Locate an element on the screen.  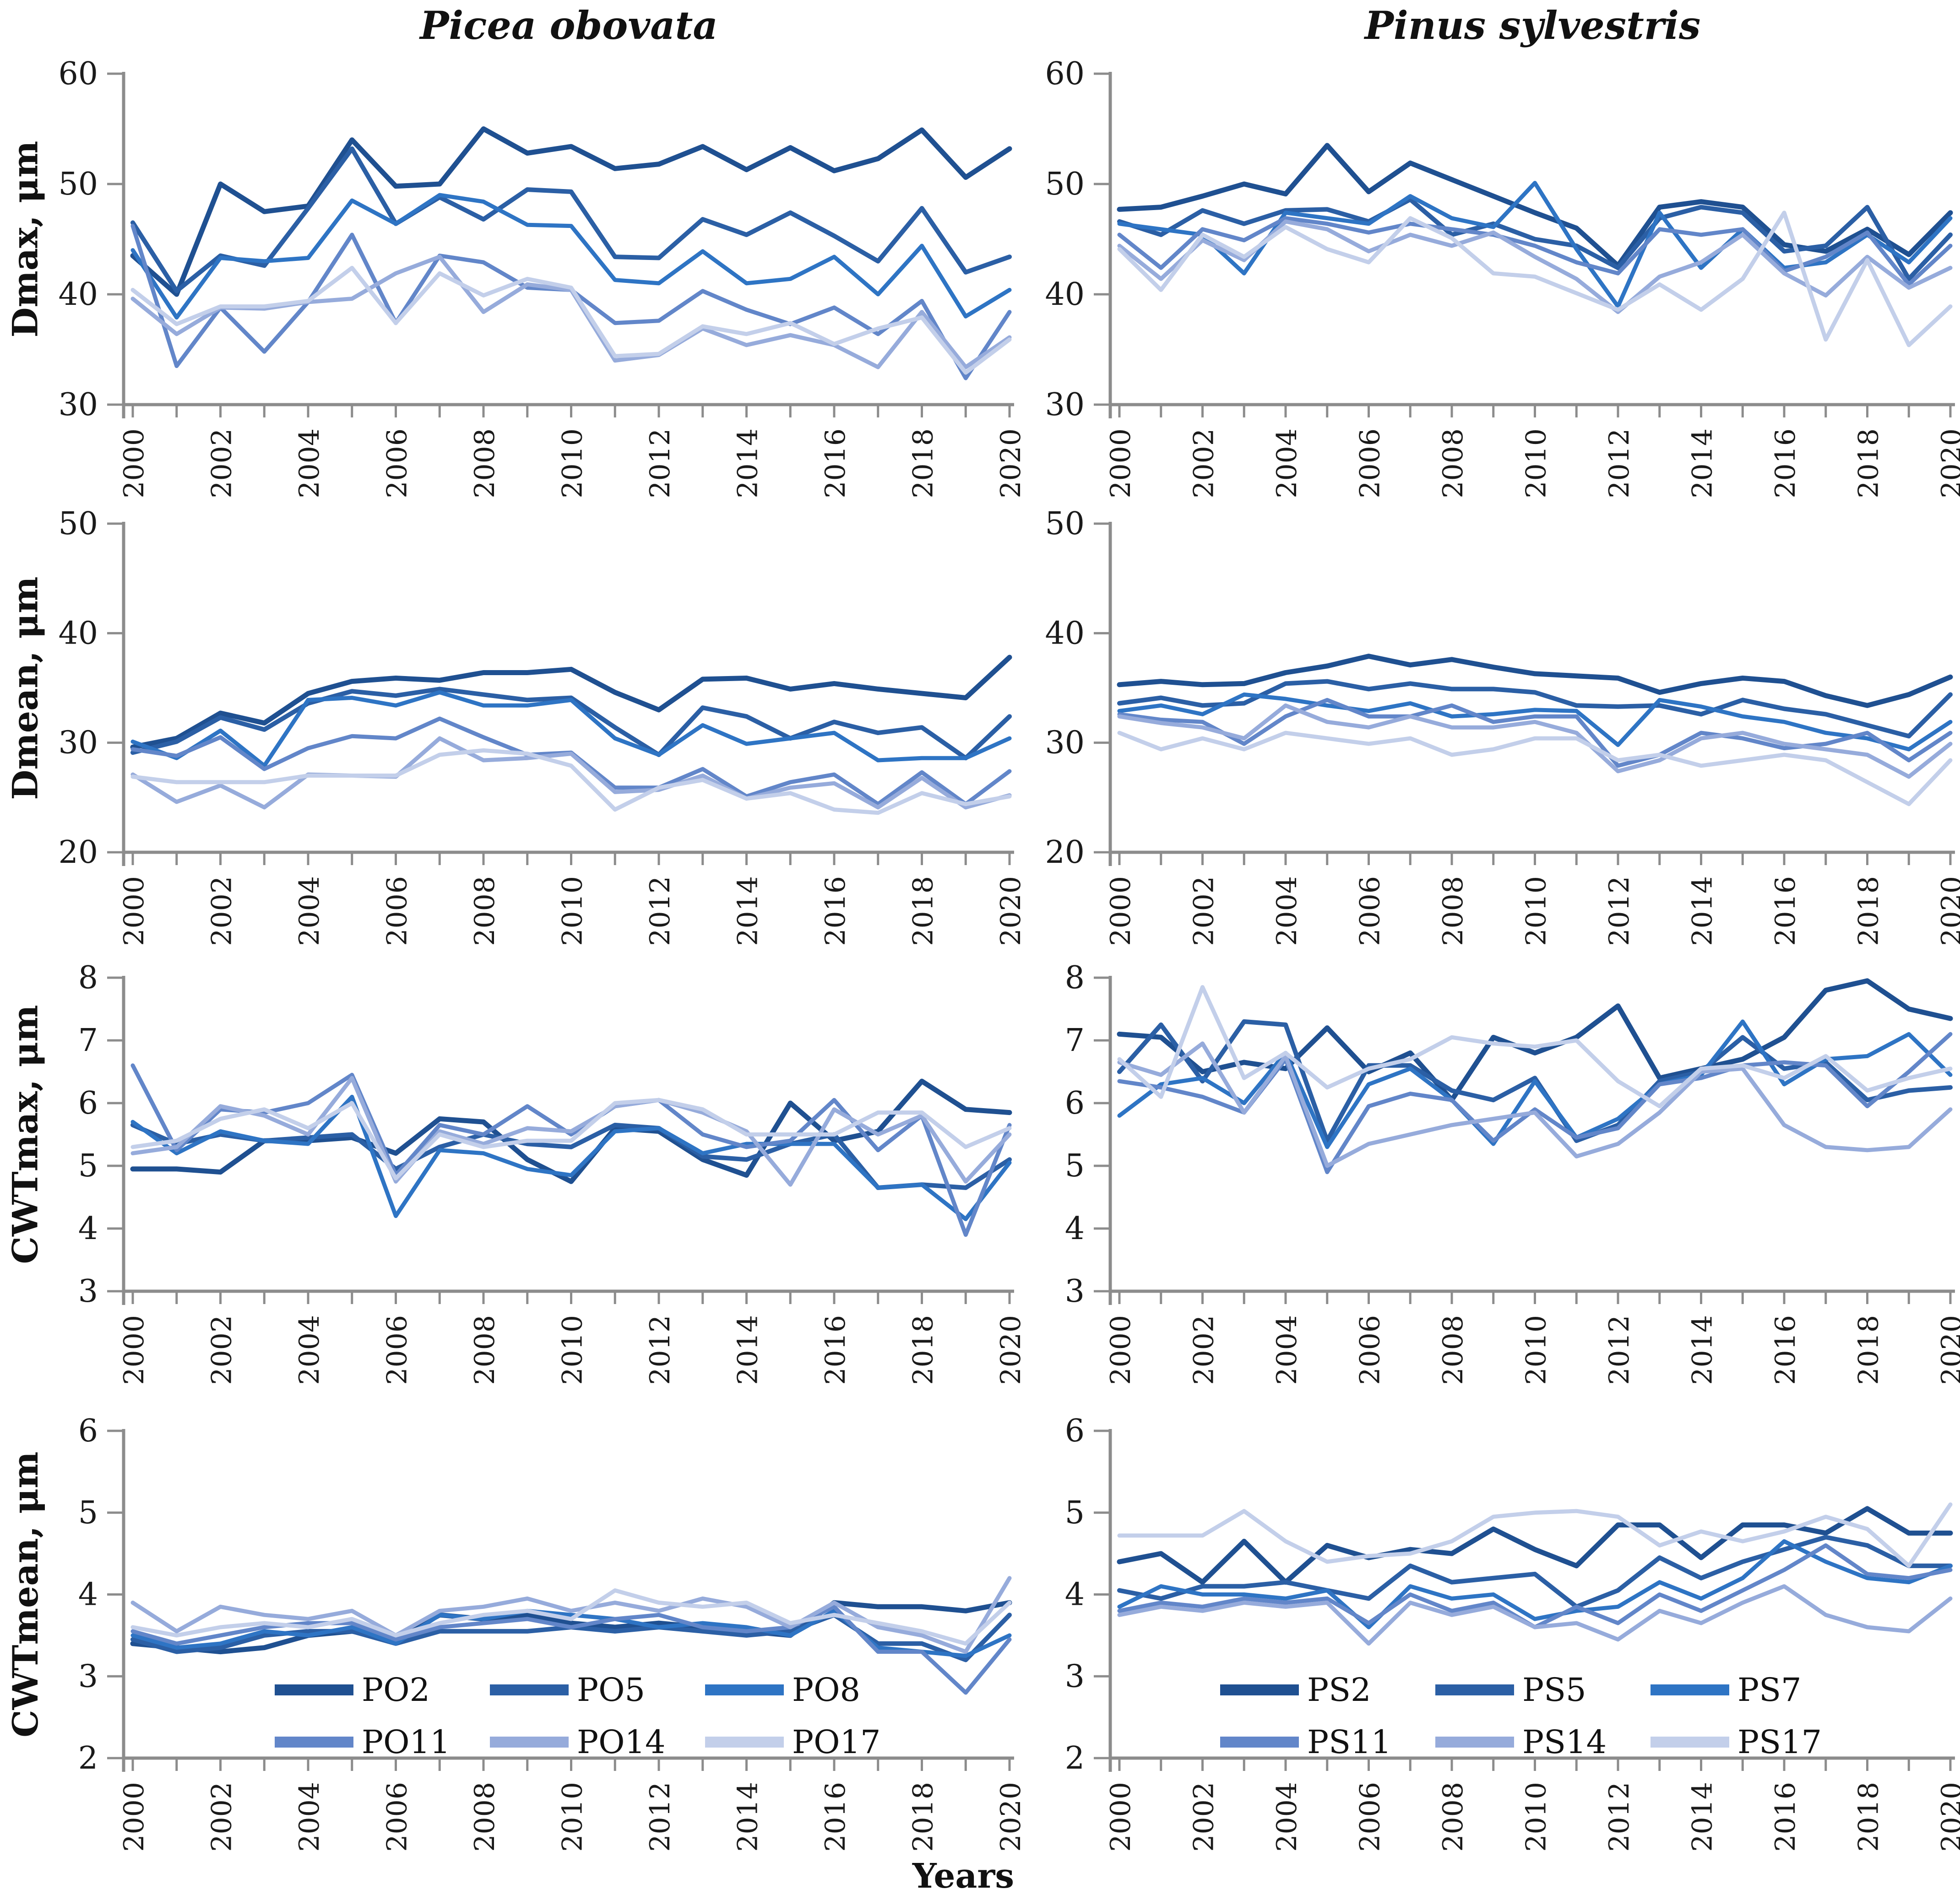
legend-label: PO2 is located at coordinates (396, 1690).